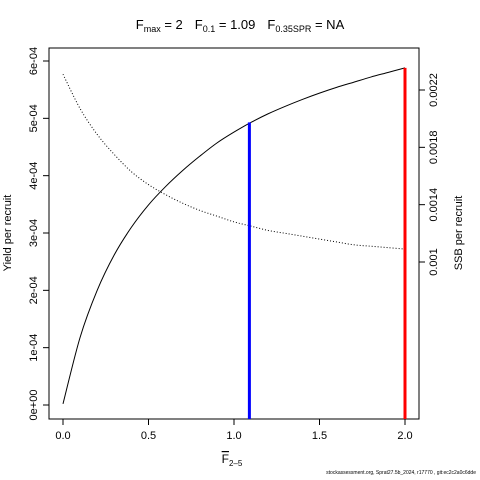 Image resolution: width=480 pixels, height=480 pixels. I want to click on y-axis-left: 0e+00 1e-04 2e-04 3e-04 4e-04 5e-04 6e-04, so click(38, 234).